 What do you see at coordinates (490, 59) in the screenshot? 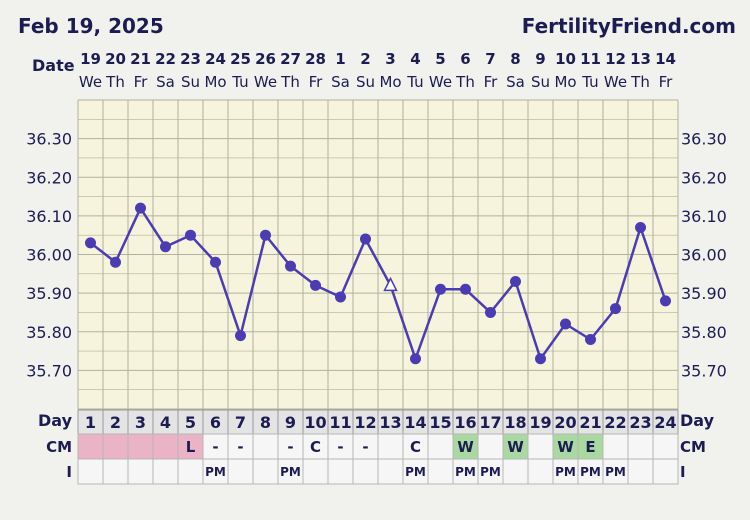
I see `date-label: 7` at bounding box center [490, 59].